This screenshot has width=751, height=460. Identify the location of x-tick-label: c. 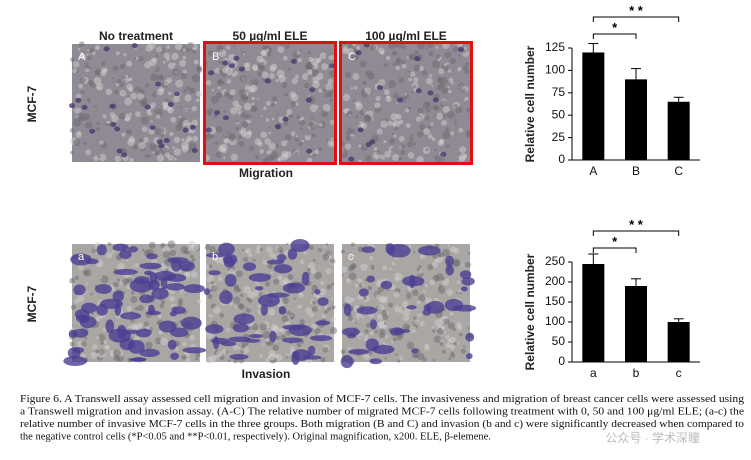
(679, 373).